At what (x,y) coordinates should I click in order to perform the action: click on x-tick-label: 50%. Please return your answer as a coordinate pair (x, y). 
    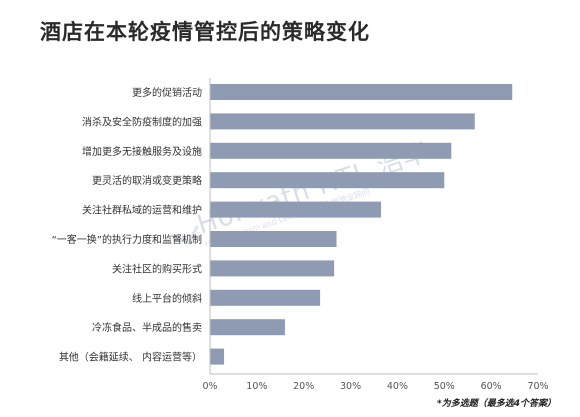
    Looking at the image, I should click on (444, 386).